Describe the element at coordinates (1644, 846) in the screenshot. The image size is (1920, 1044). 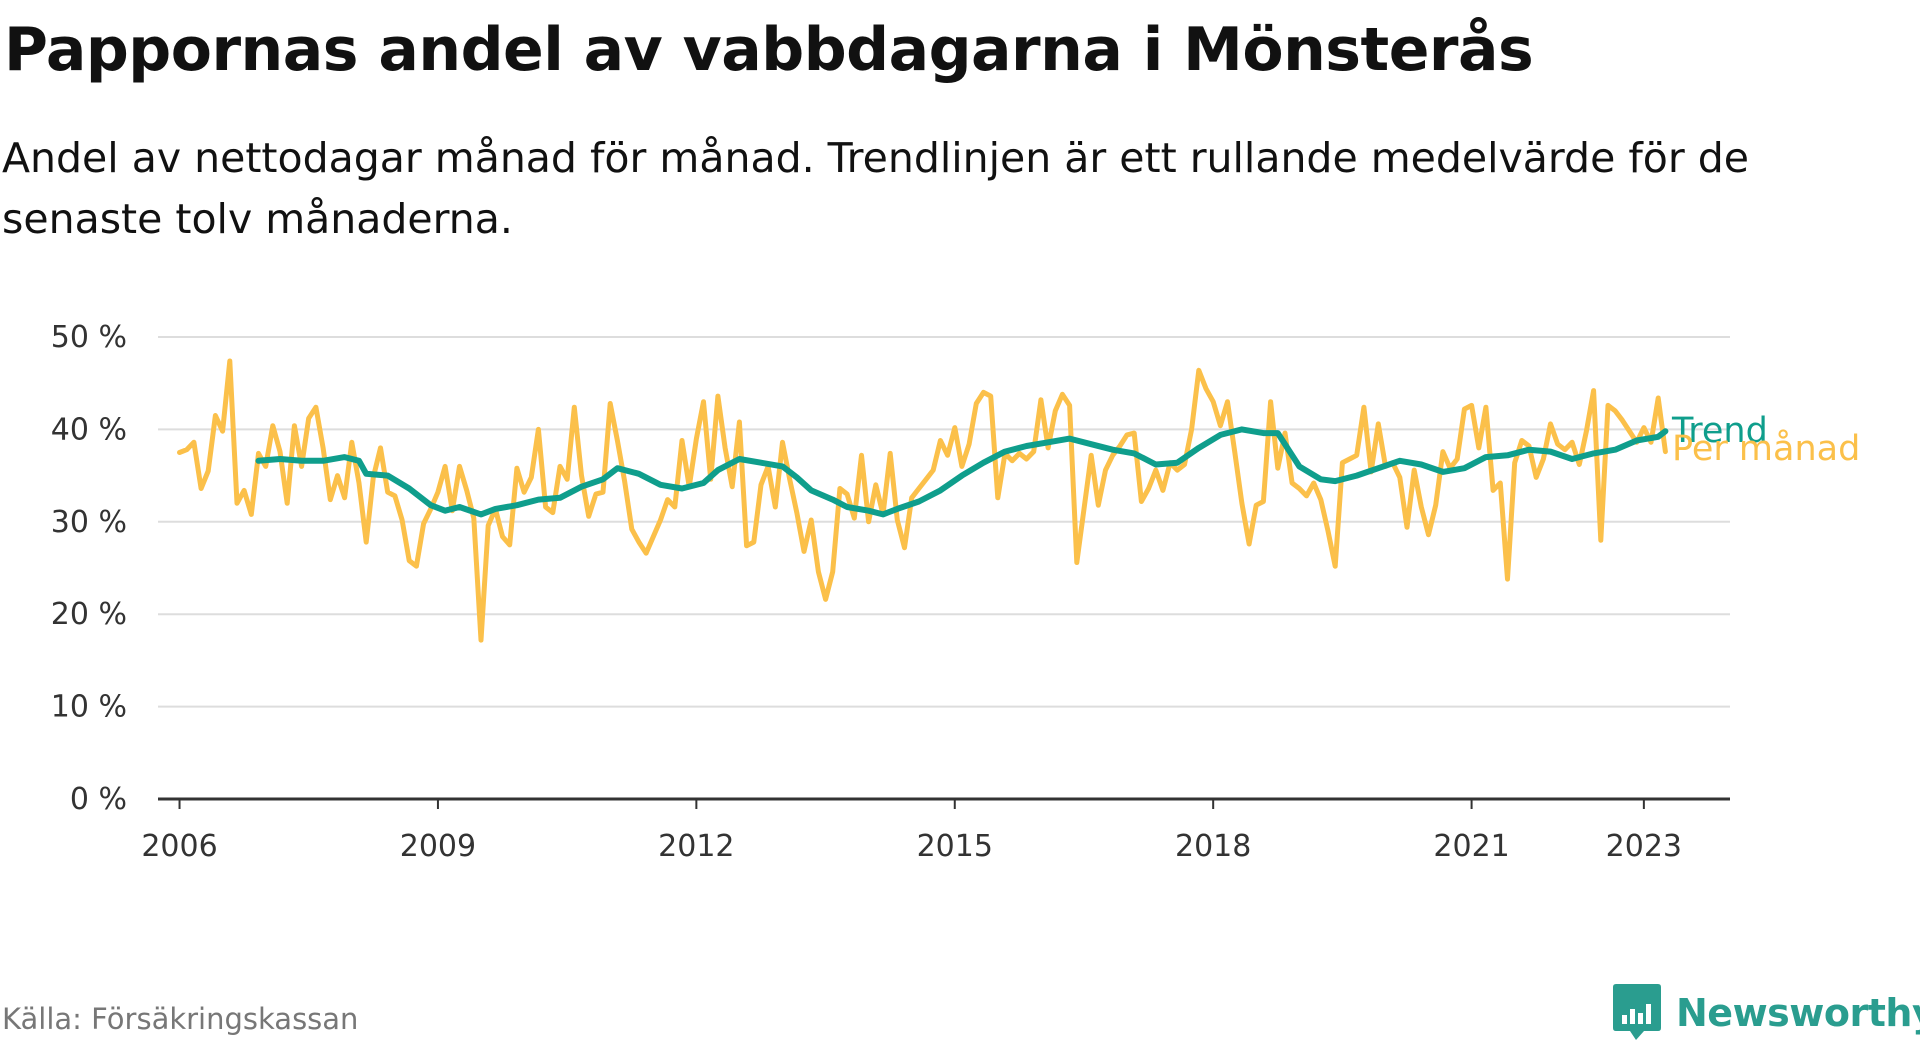
I see `x-tick-label: 2023` at that location.